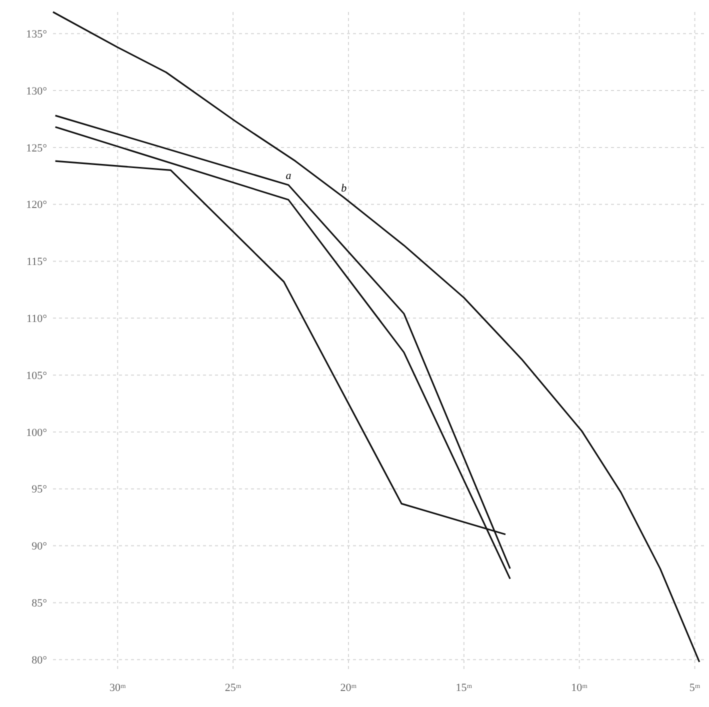  I want to click on y-tick-label: 80°, so click(39, 660).